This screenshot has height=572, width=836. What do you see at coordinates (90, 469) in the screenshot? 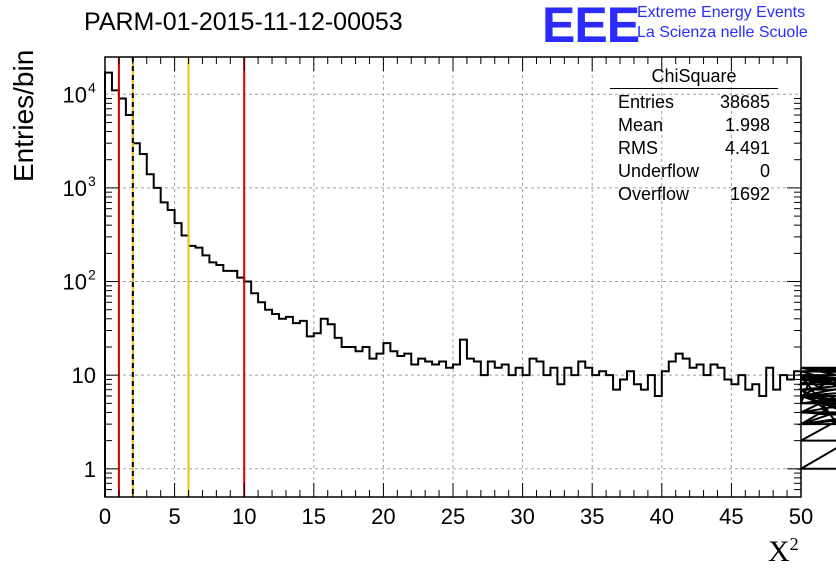
I see `y-tick-label: 1` at bounding box center [90, 469].